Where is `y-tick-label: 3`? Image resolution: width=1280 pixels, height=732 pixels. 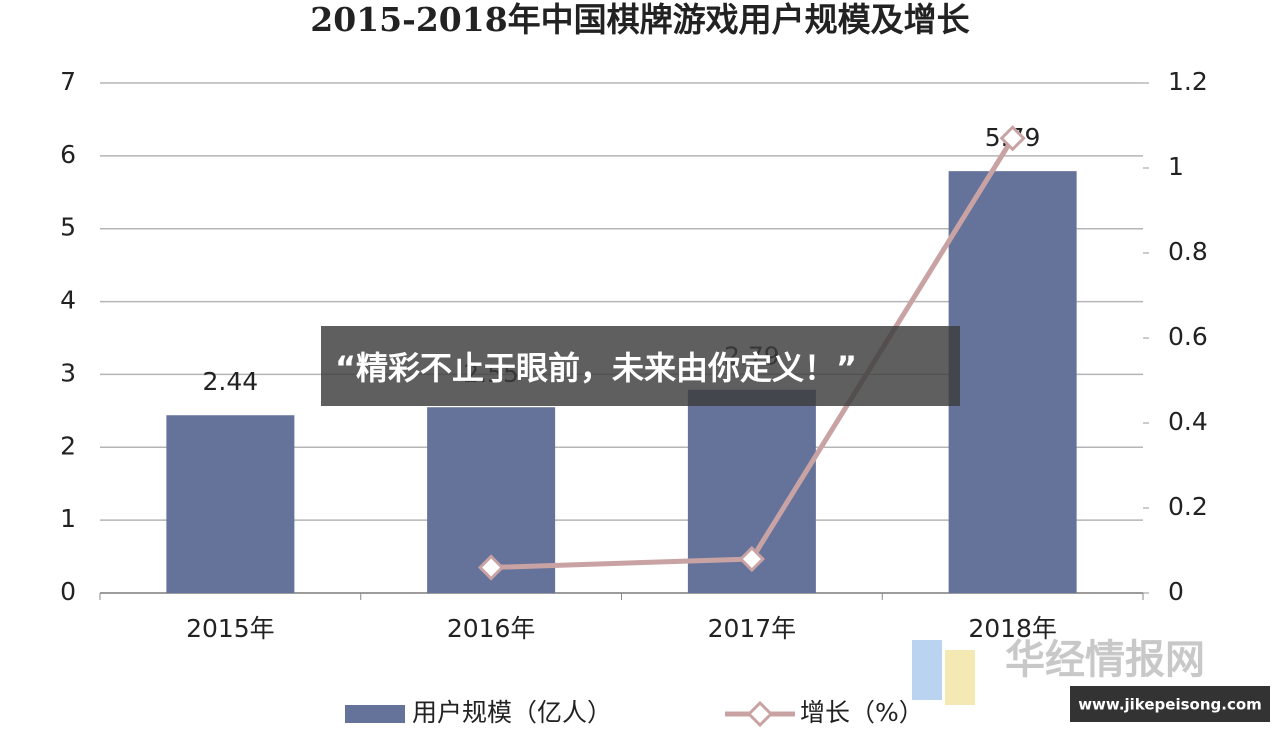
y-tick-label: 3 is located at coordinates (68, 372).